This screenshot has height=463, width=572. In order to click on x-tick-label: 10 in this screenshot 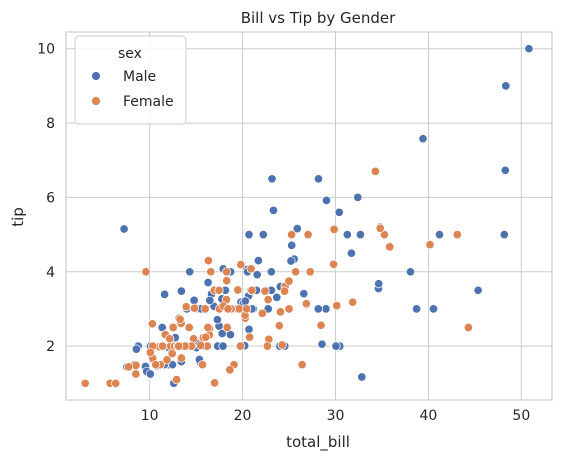, I will do `click(150, 416)`.